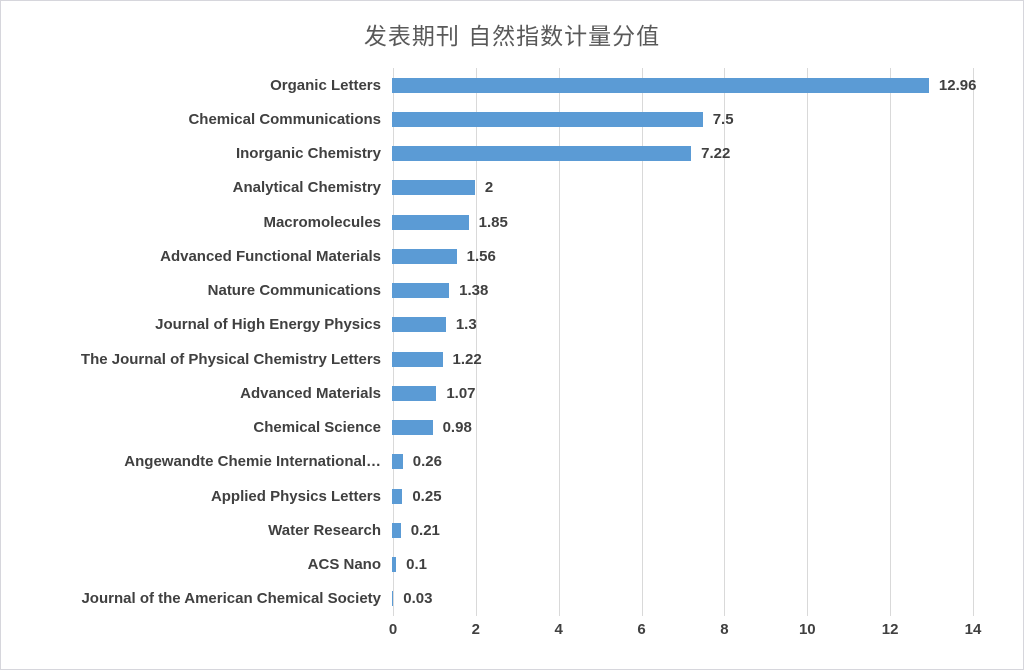  Describe the element at coordinates (707, 462) in the screenshot. I see `bar-area: 0.26` at that location.